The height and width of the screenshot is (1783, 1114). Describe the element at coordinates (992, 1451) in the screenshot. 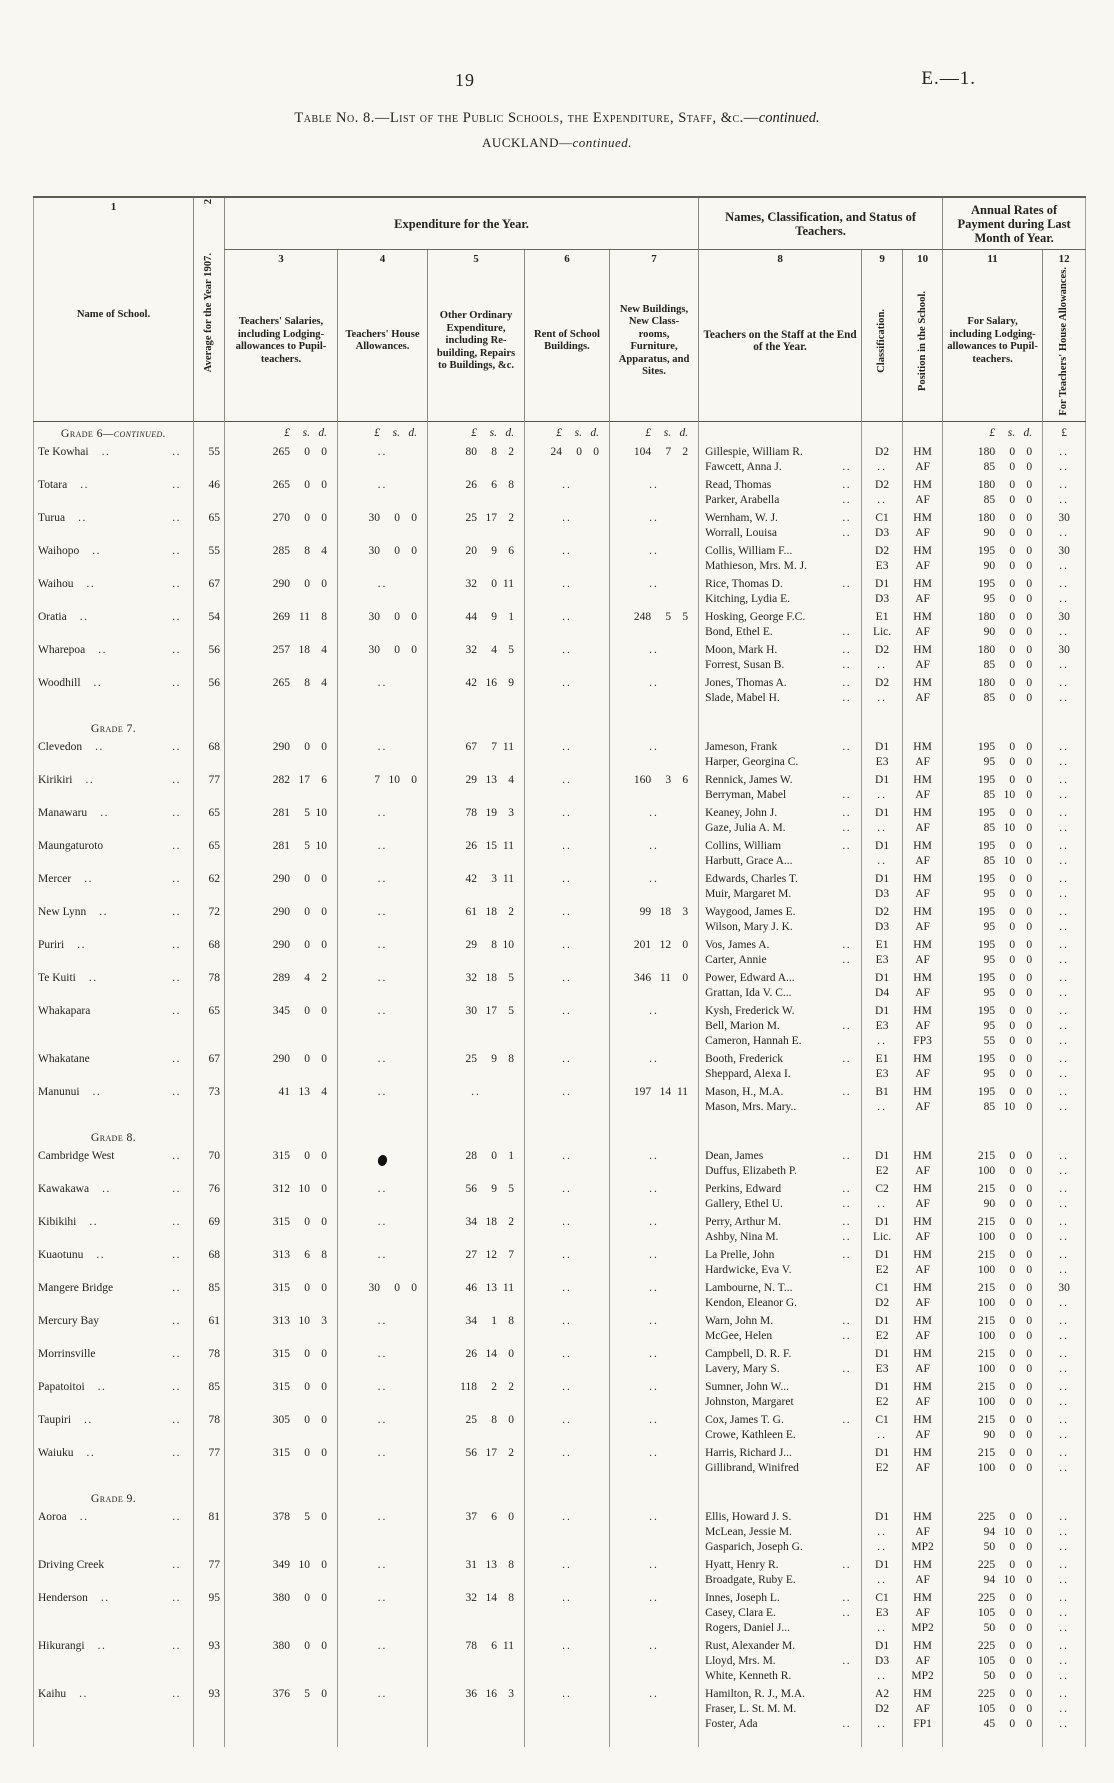

I see `salary-rate-cell: 215 0 0` at that location.